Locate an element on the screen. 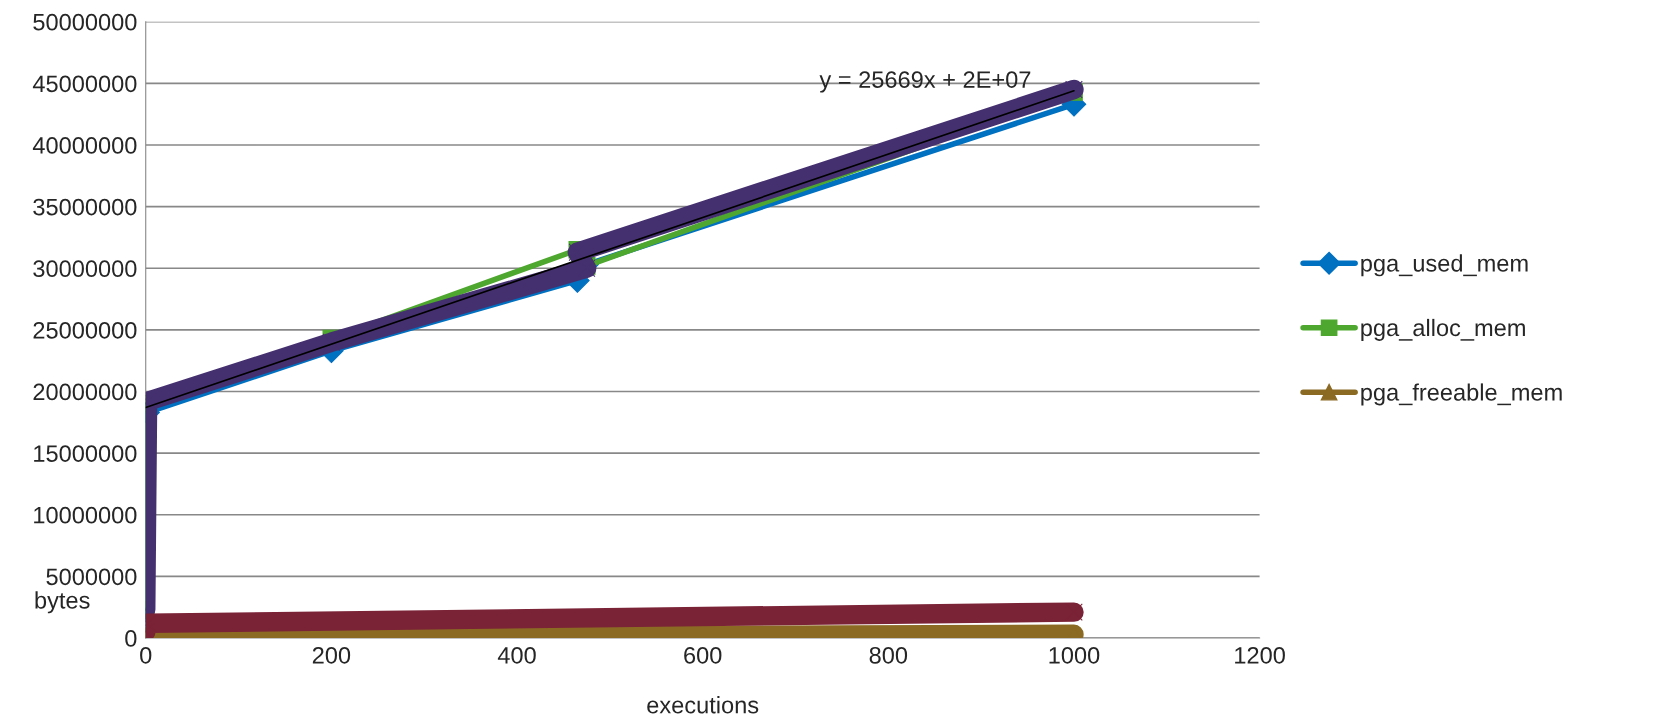 This screenshot has width=1675, height=725. y-tick-label: 30000000 is located at coordinates (85, 269).